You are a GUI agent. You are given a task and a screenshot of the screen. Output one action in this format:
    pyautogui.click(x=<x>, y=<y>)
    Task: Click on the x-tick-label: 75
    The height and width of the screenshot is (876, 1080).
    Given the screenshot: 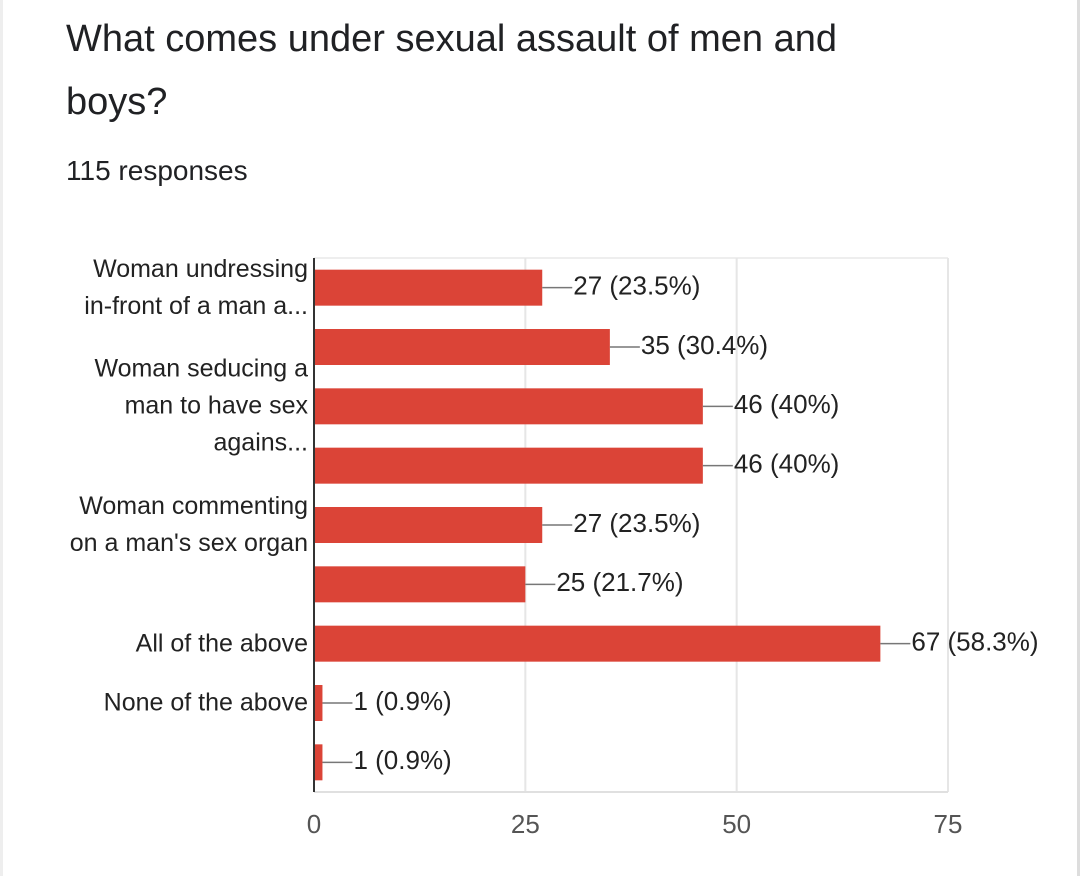 What is the action you would take?
    pyautogui.click(x=948, y=824)
    